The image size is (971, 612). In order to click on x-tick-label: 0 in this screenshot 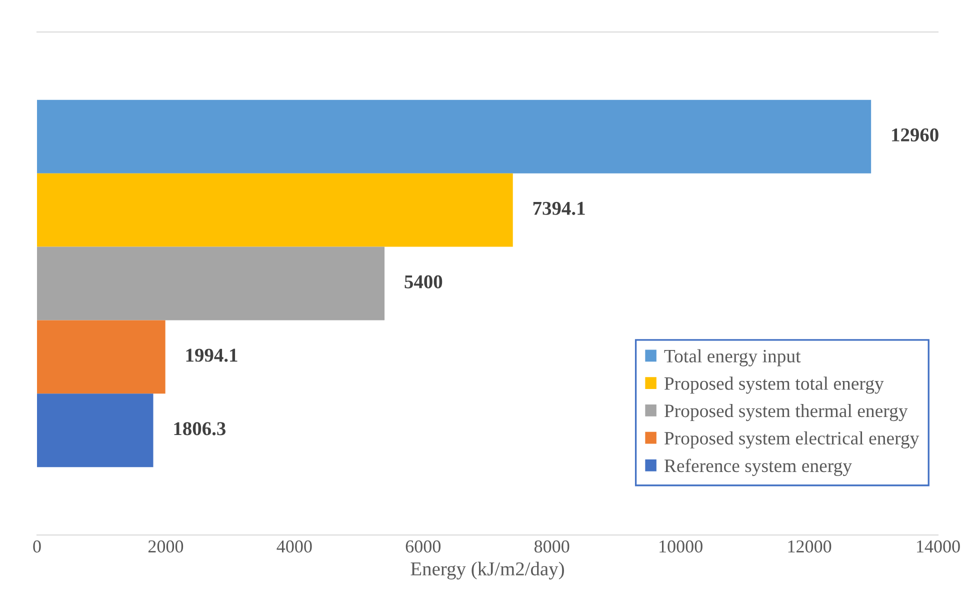, I will do `click(37, 546)`.